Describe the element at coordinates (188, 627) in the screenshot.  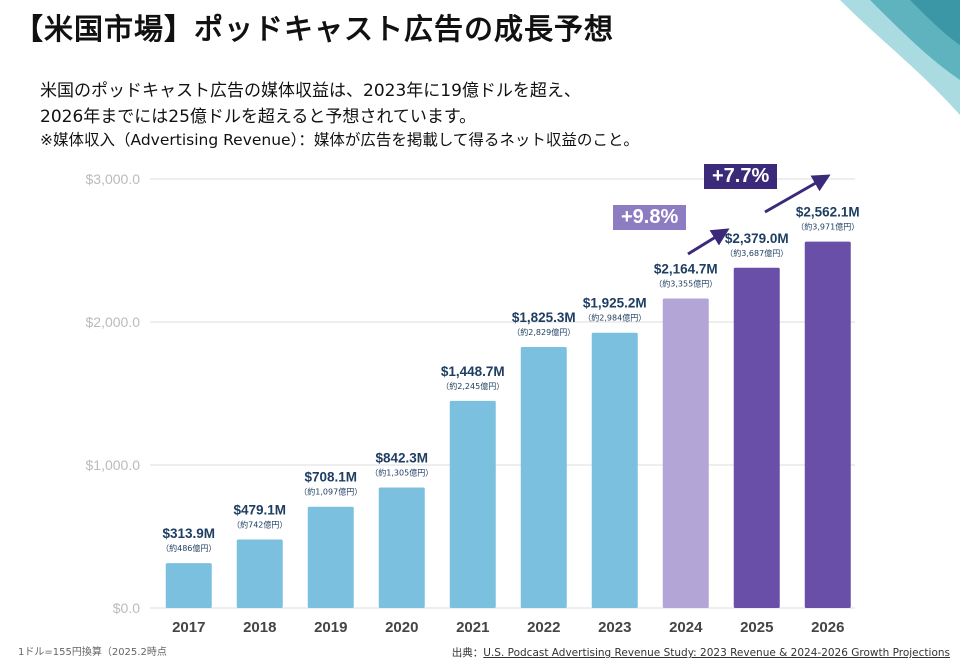
I see `x-tick-label: 2017` at that location.